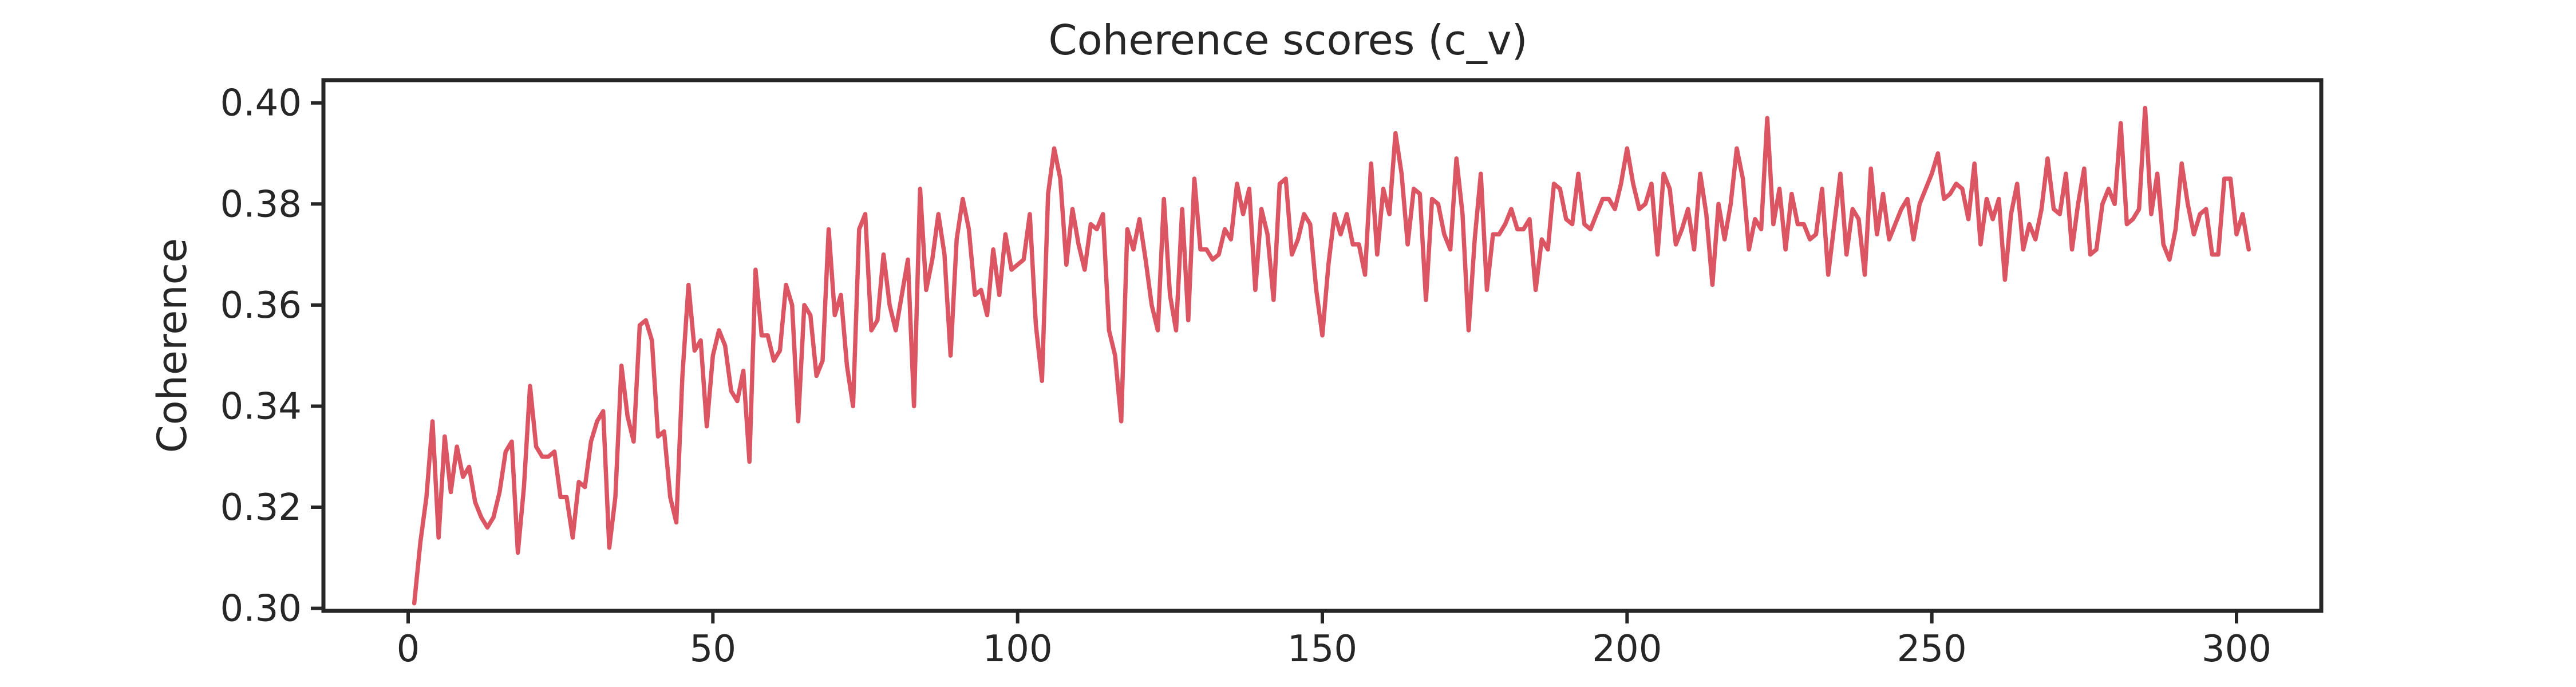  What do you see at coordinates (1932, 649) in the screenshot?
I see `x-tick-label: 250` at bounding box center [1932, 649].